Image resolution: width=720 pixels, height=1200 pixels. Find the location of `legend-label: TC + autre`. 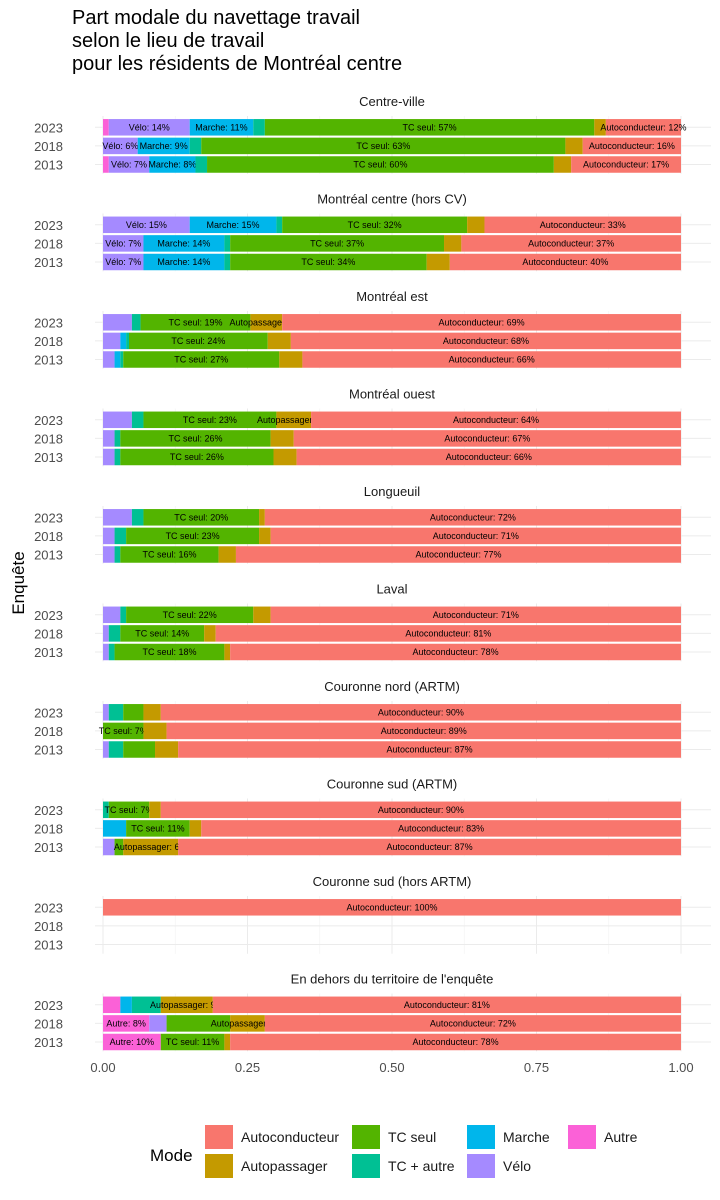

legend-label: TC + autre is located at coordinates (421, 1166).